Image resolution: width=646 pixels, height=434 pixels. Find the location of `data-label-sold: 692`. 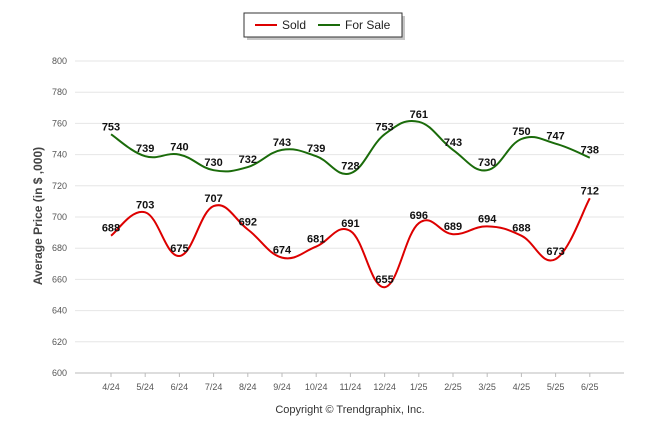

data-label-sold: 692 is located at coordinates (248, 222).